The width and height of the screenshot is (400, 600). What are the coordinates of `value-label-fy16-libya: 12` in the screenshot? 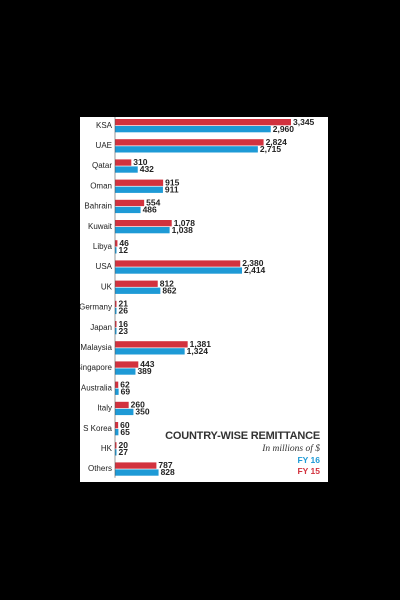 It's located at (124, 250).